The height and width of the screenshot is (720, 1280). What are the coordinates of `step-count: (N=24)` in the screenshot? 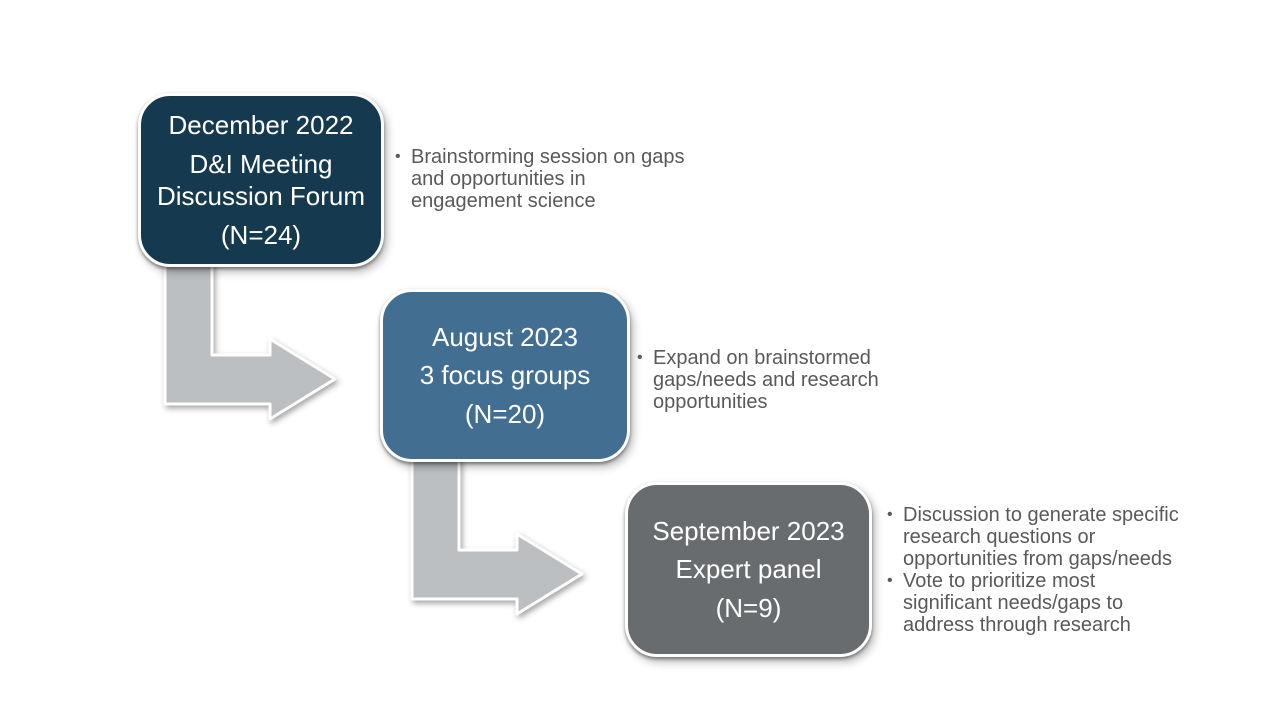 It's located at (261, 234).